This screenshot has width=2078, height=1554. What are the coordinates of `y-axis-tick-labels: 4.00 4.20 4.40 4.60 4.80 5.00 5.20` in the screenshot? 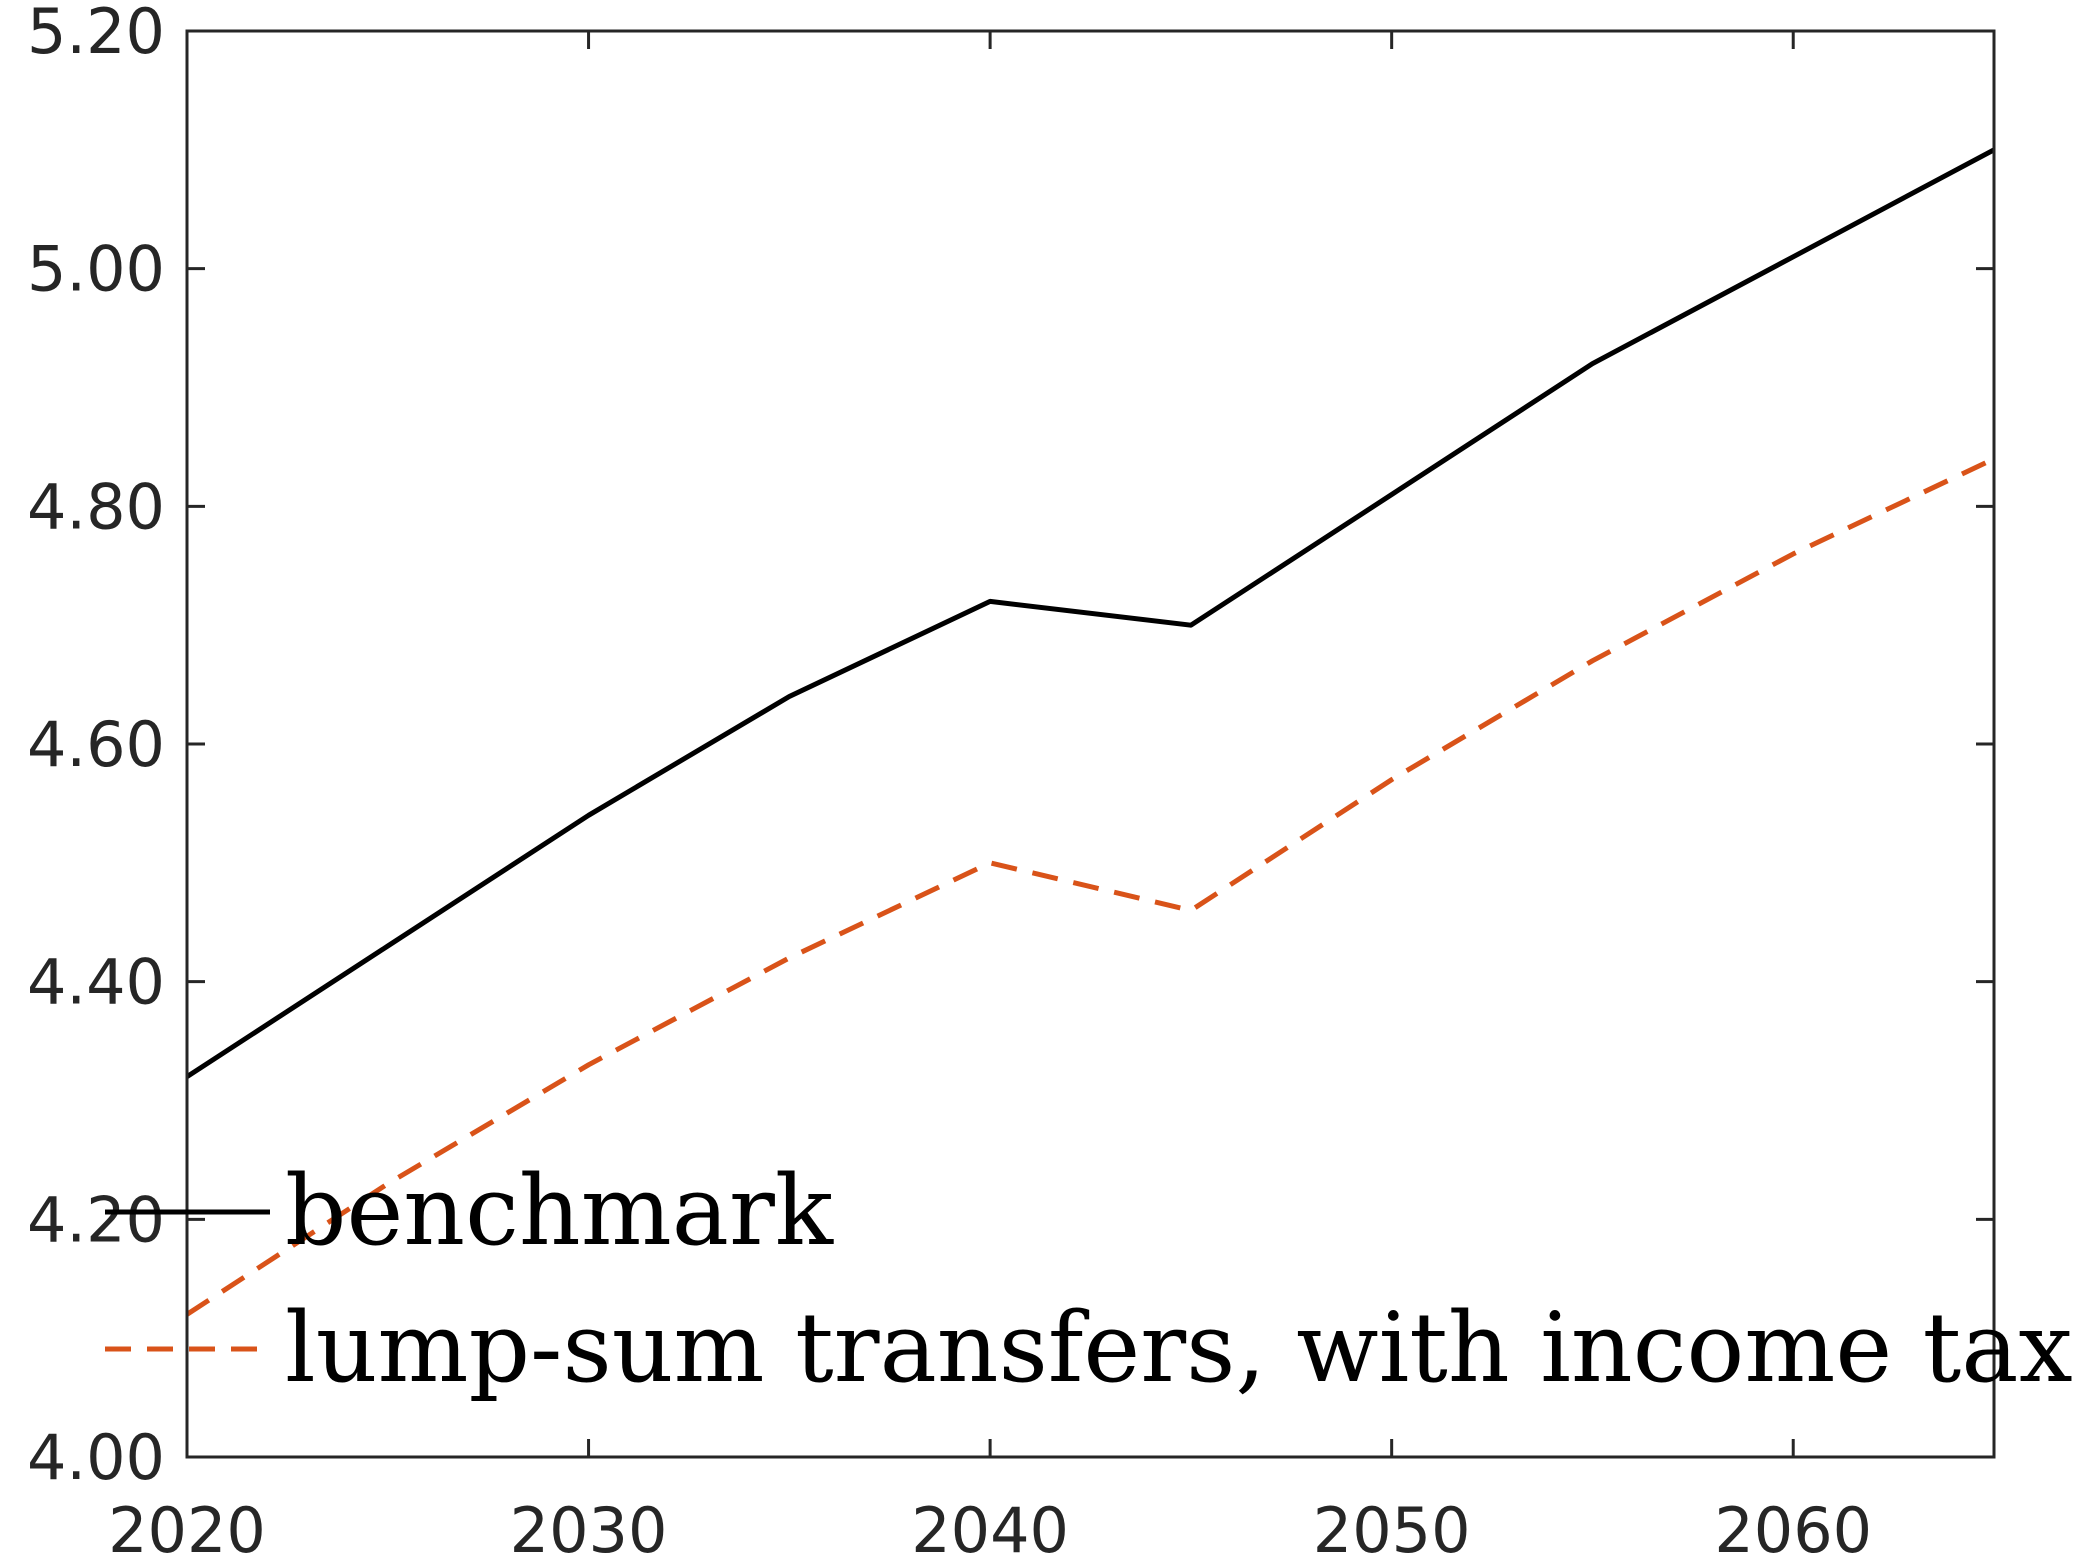 It's located at (96, 747).